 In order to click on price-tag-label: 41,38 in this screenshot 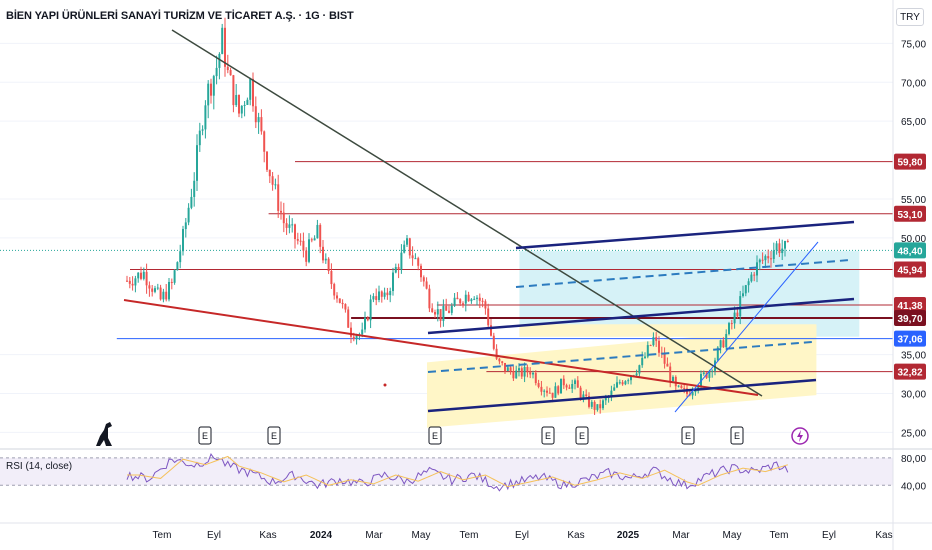, I will do `click(909, 306)`.